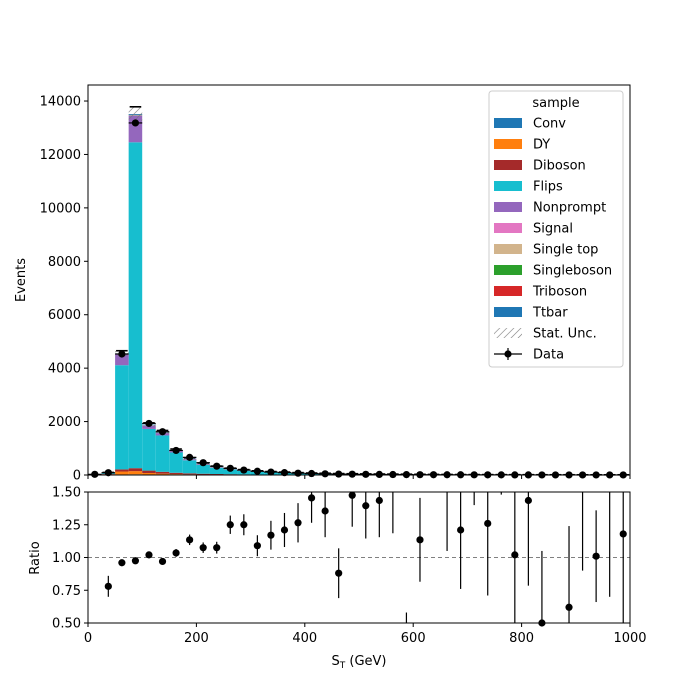 The width and height of the screenshot is (700, 700). Describe the element at coordinates (565, 250) in the screenshot. I see `legend-label: Single top` at that location.